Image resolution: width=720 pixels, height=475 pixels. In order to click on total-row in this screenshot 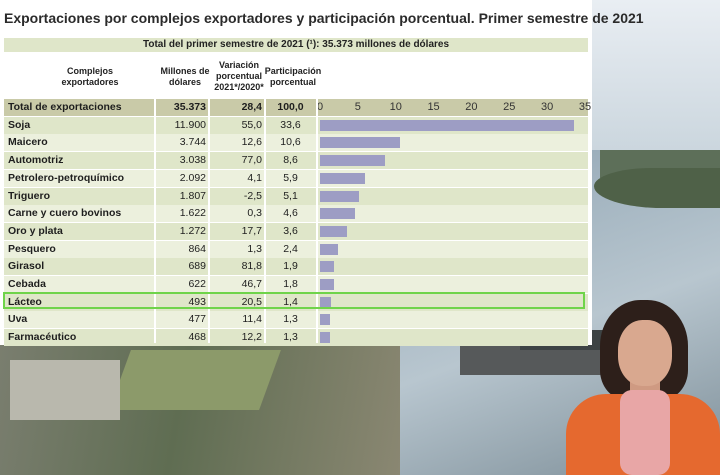, I will do `click(296, 107)`.